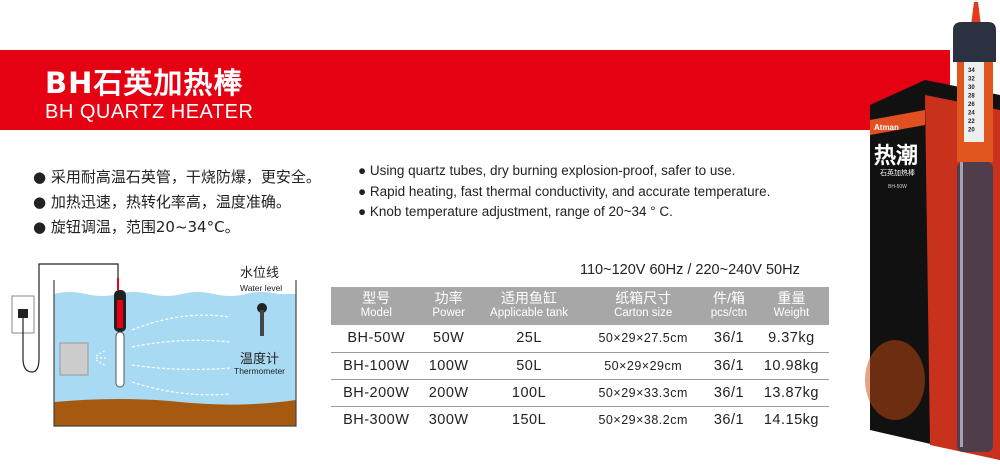 This screenshot has height=468, width=1000. What do you see at coordinates (162, 202) in the screenshot?
I see `feature-item: ● 加热迅速，热转化率高，温度准确。` at bounding box center [162, 202].